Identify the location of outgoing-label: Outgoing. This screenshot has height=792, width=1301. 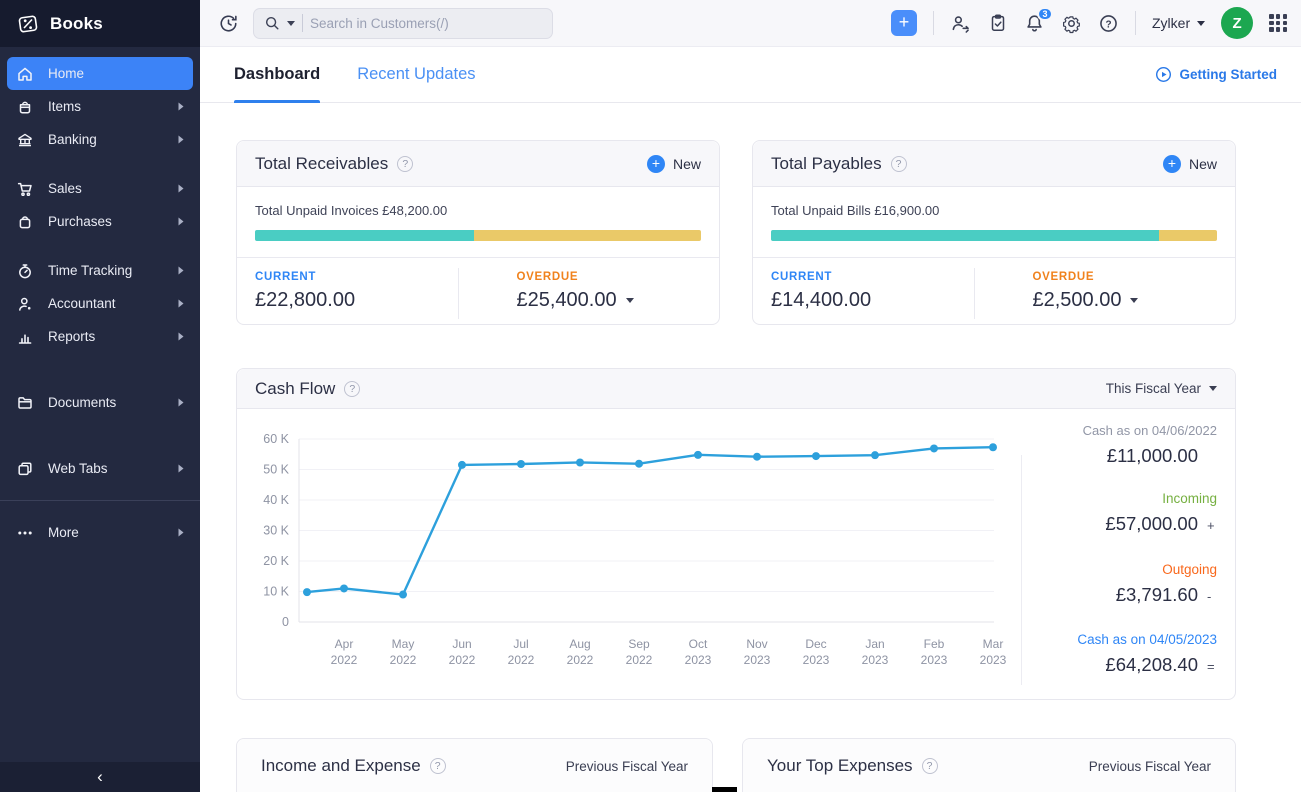
(1189, 569).